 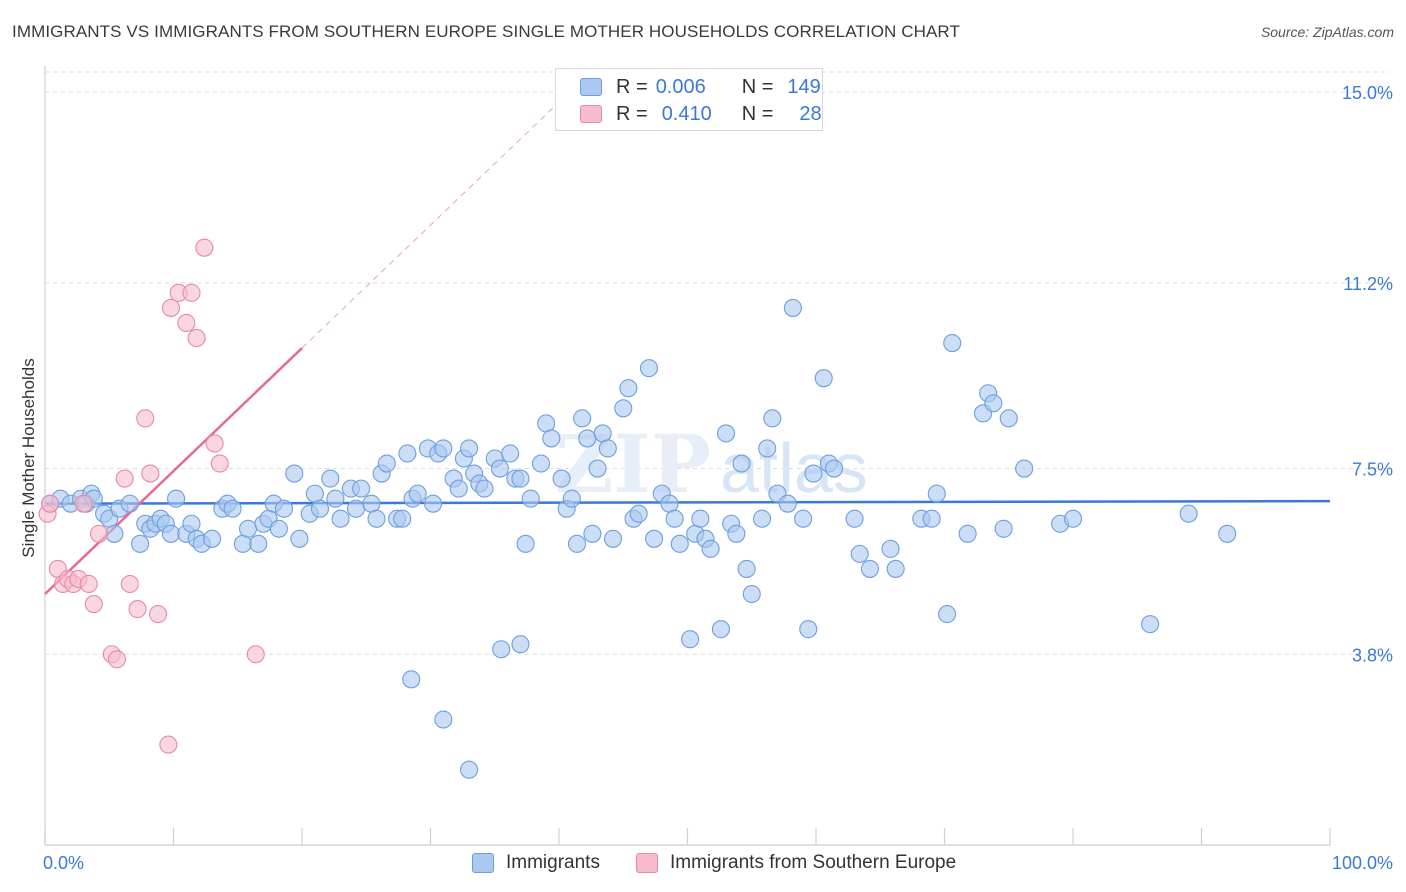 I want to click on legend-row-southern-europe: R = 0.410 N = 28, so click(x=701, y=114).